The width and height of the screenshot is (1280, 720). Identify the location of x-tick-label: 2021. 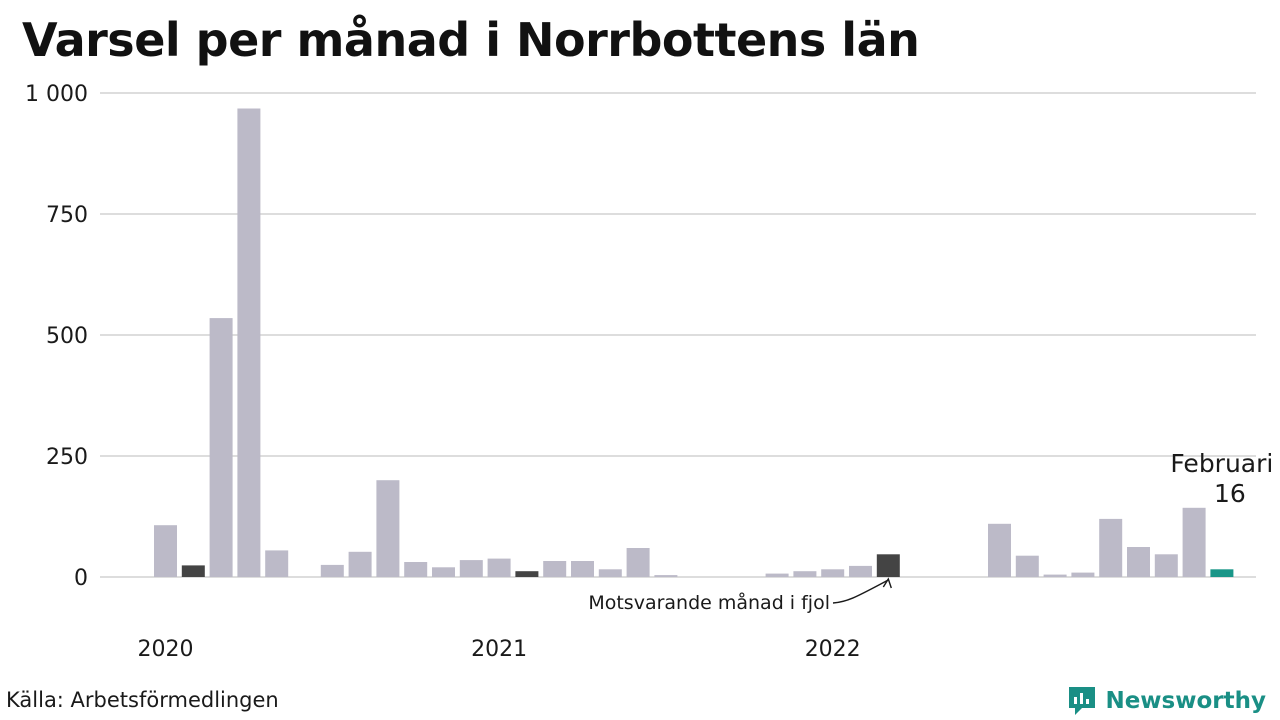
(499, 649).